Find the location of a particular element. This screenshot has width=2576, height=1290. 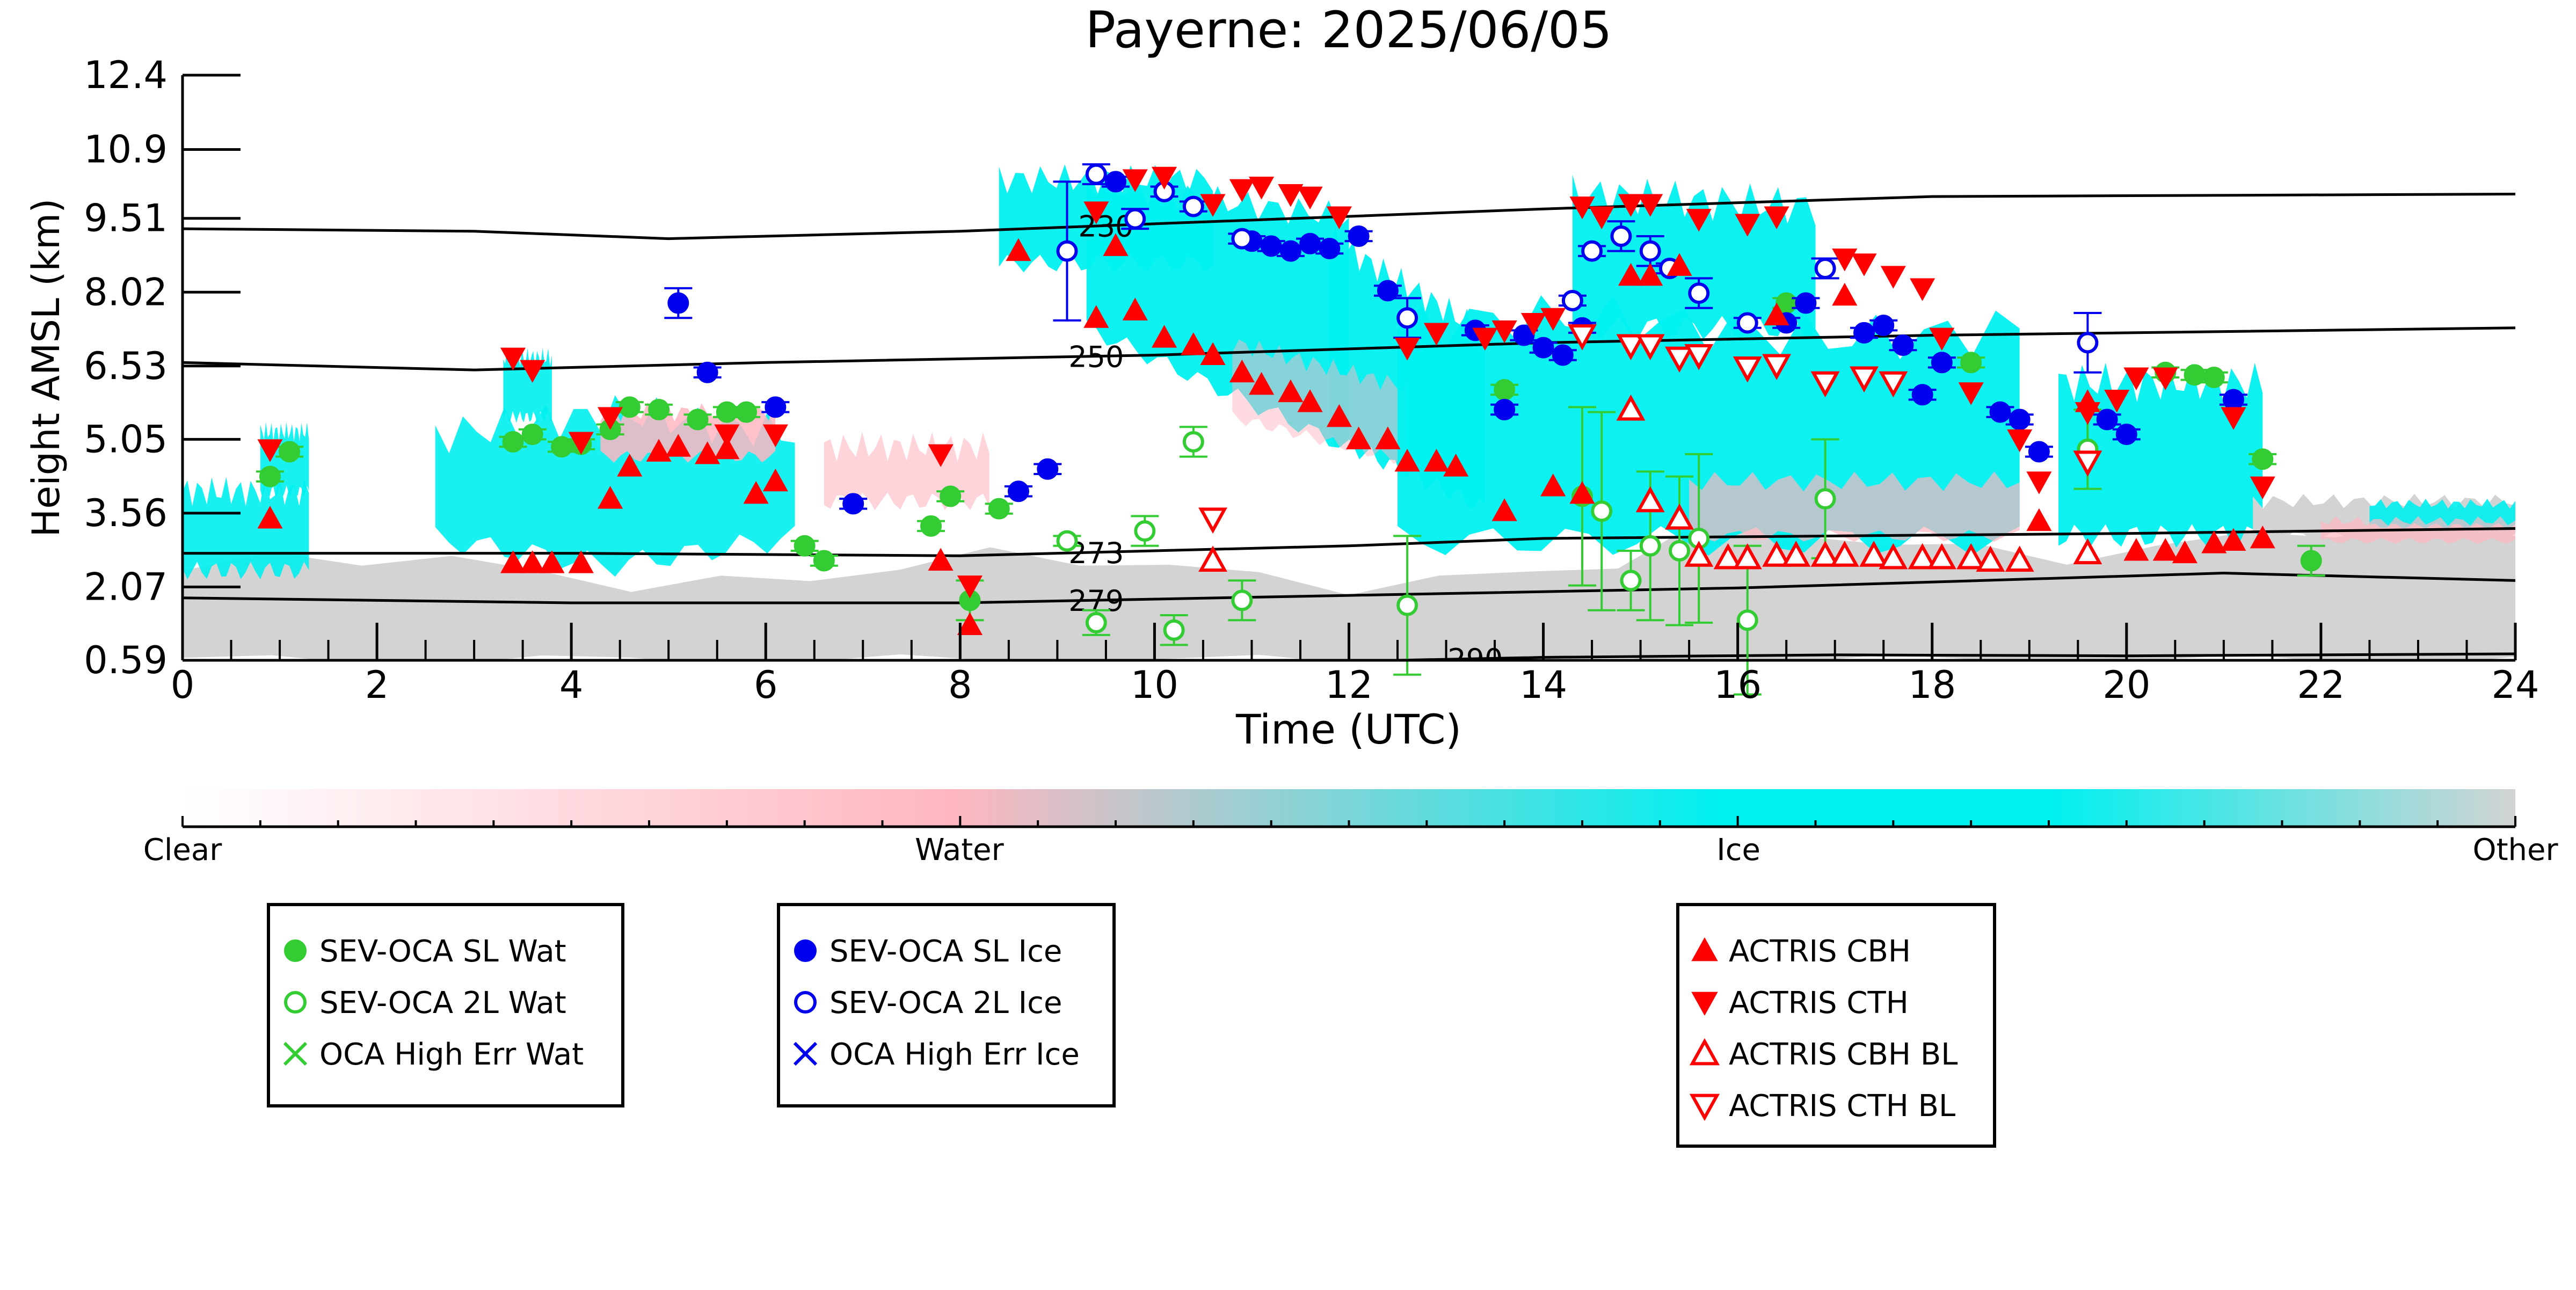

colorbar-label-other: Other is located at coordinates (2515, 850).